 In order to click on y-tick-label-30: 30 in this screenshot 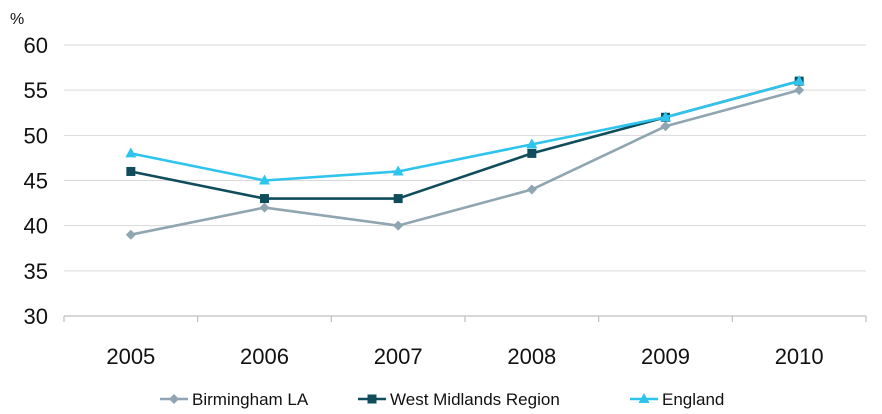, I will do `click(36, 316)`.